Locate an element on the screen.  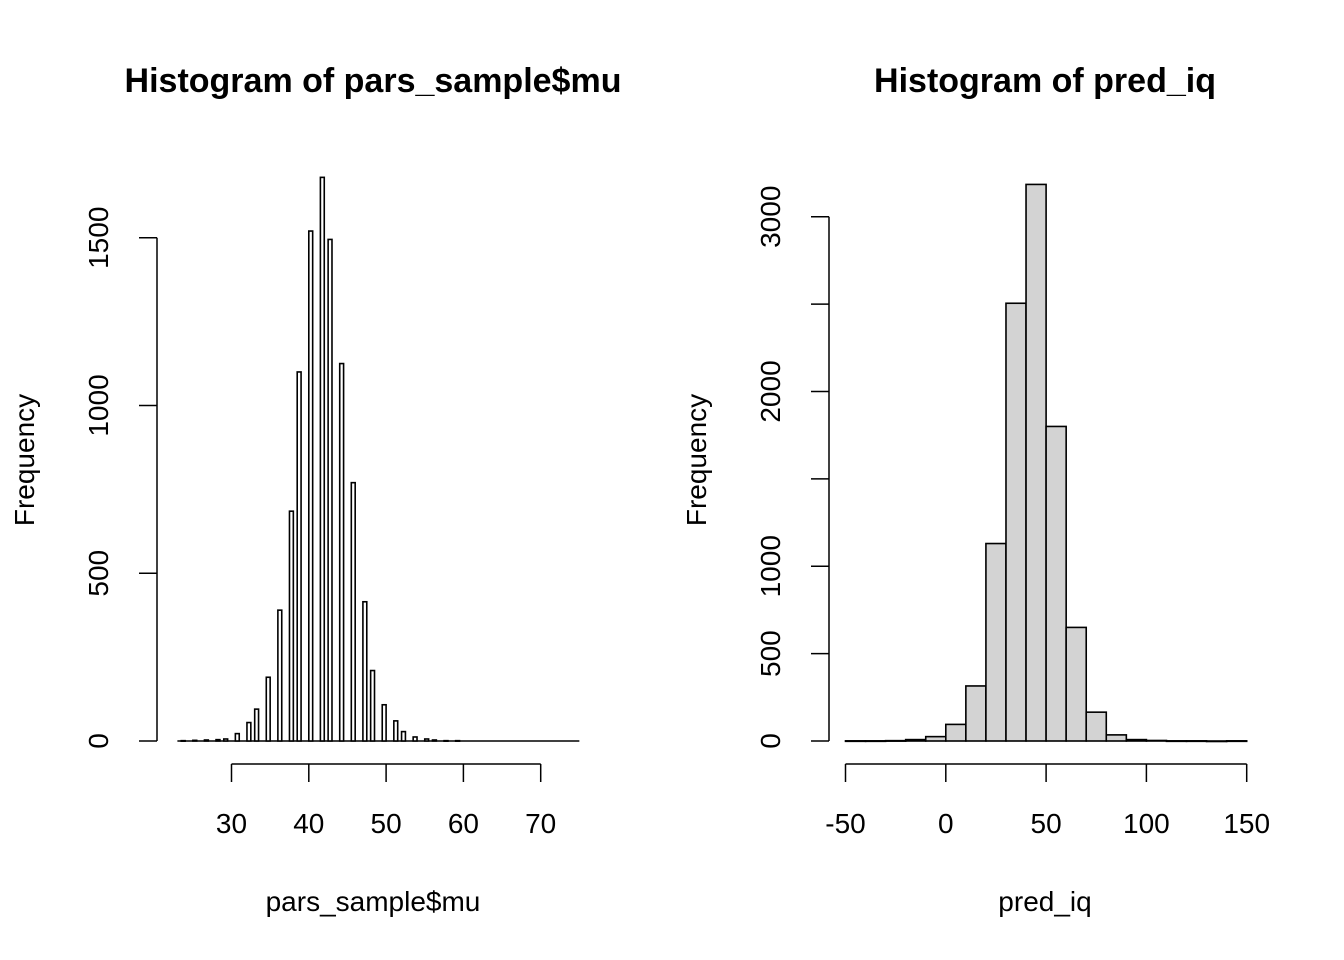
iq-y-tick-label: 2000 is located at coordinates (770, 391).